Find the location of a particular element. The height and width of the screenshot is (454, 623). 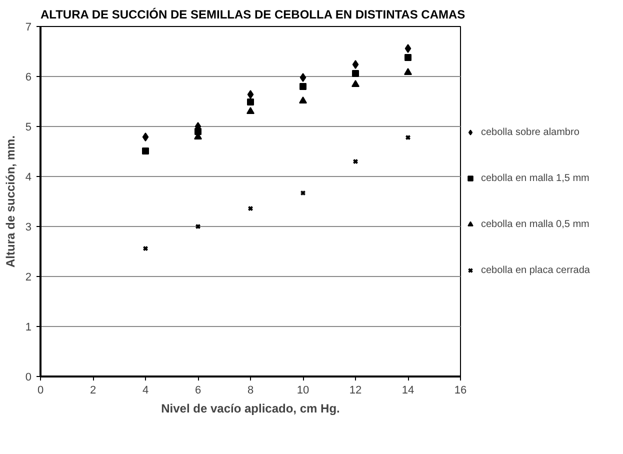

y-tick-label: 2 is located at coordinates (28, 278).